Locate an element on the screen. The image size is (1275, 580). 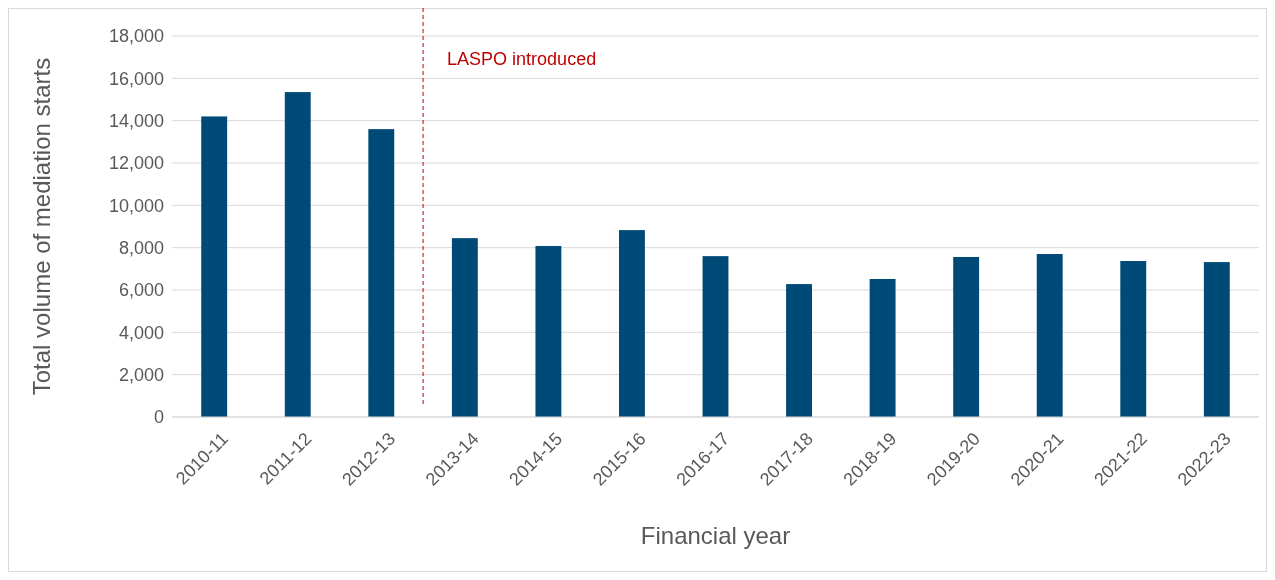
y-tick-label: 18,000 is located at coordinates (136, 36).